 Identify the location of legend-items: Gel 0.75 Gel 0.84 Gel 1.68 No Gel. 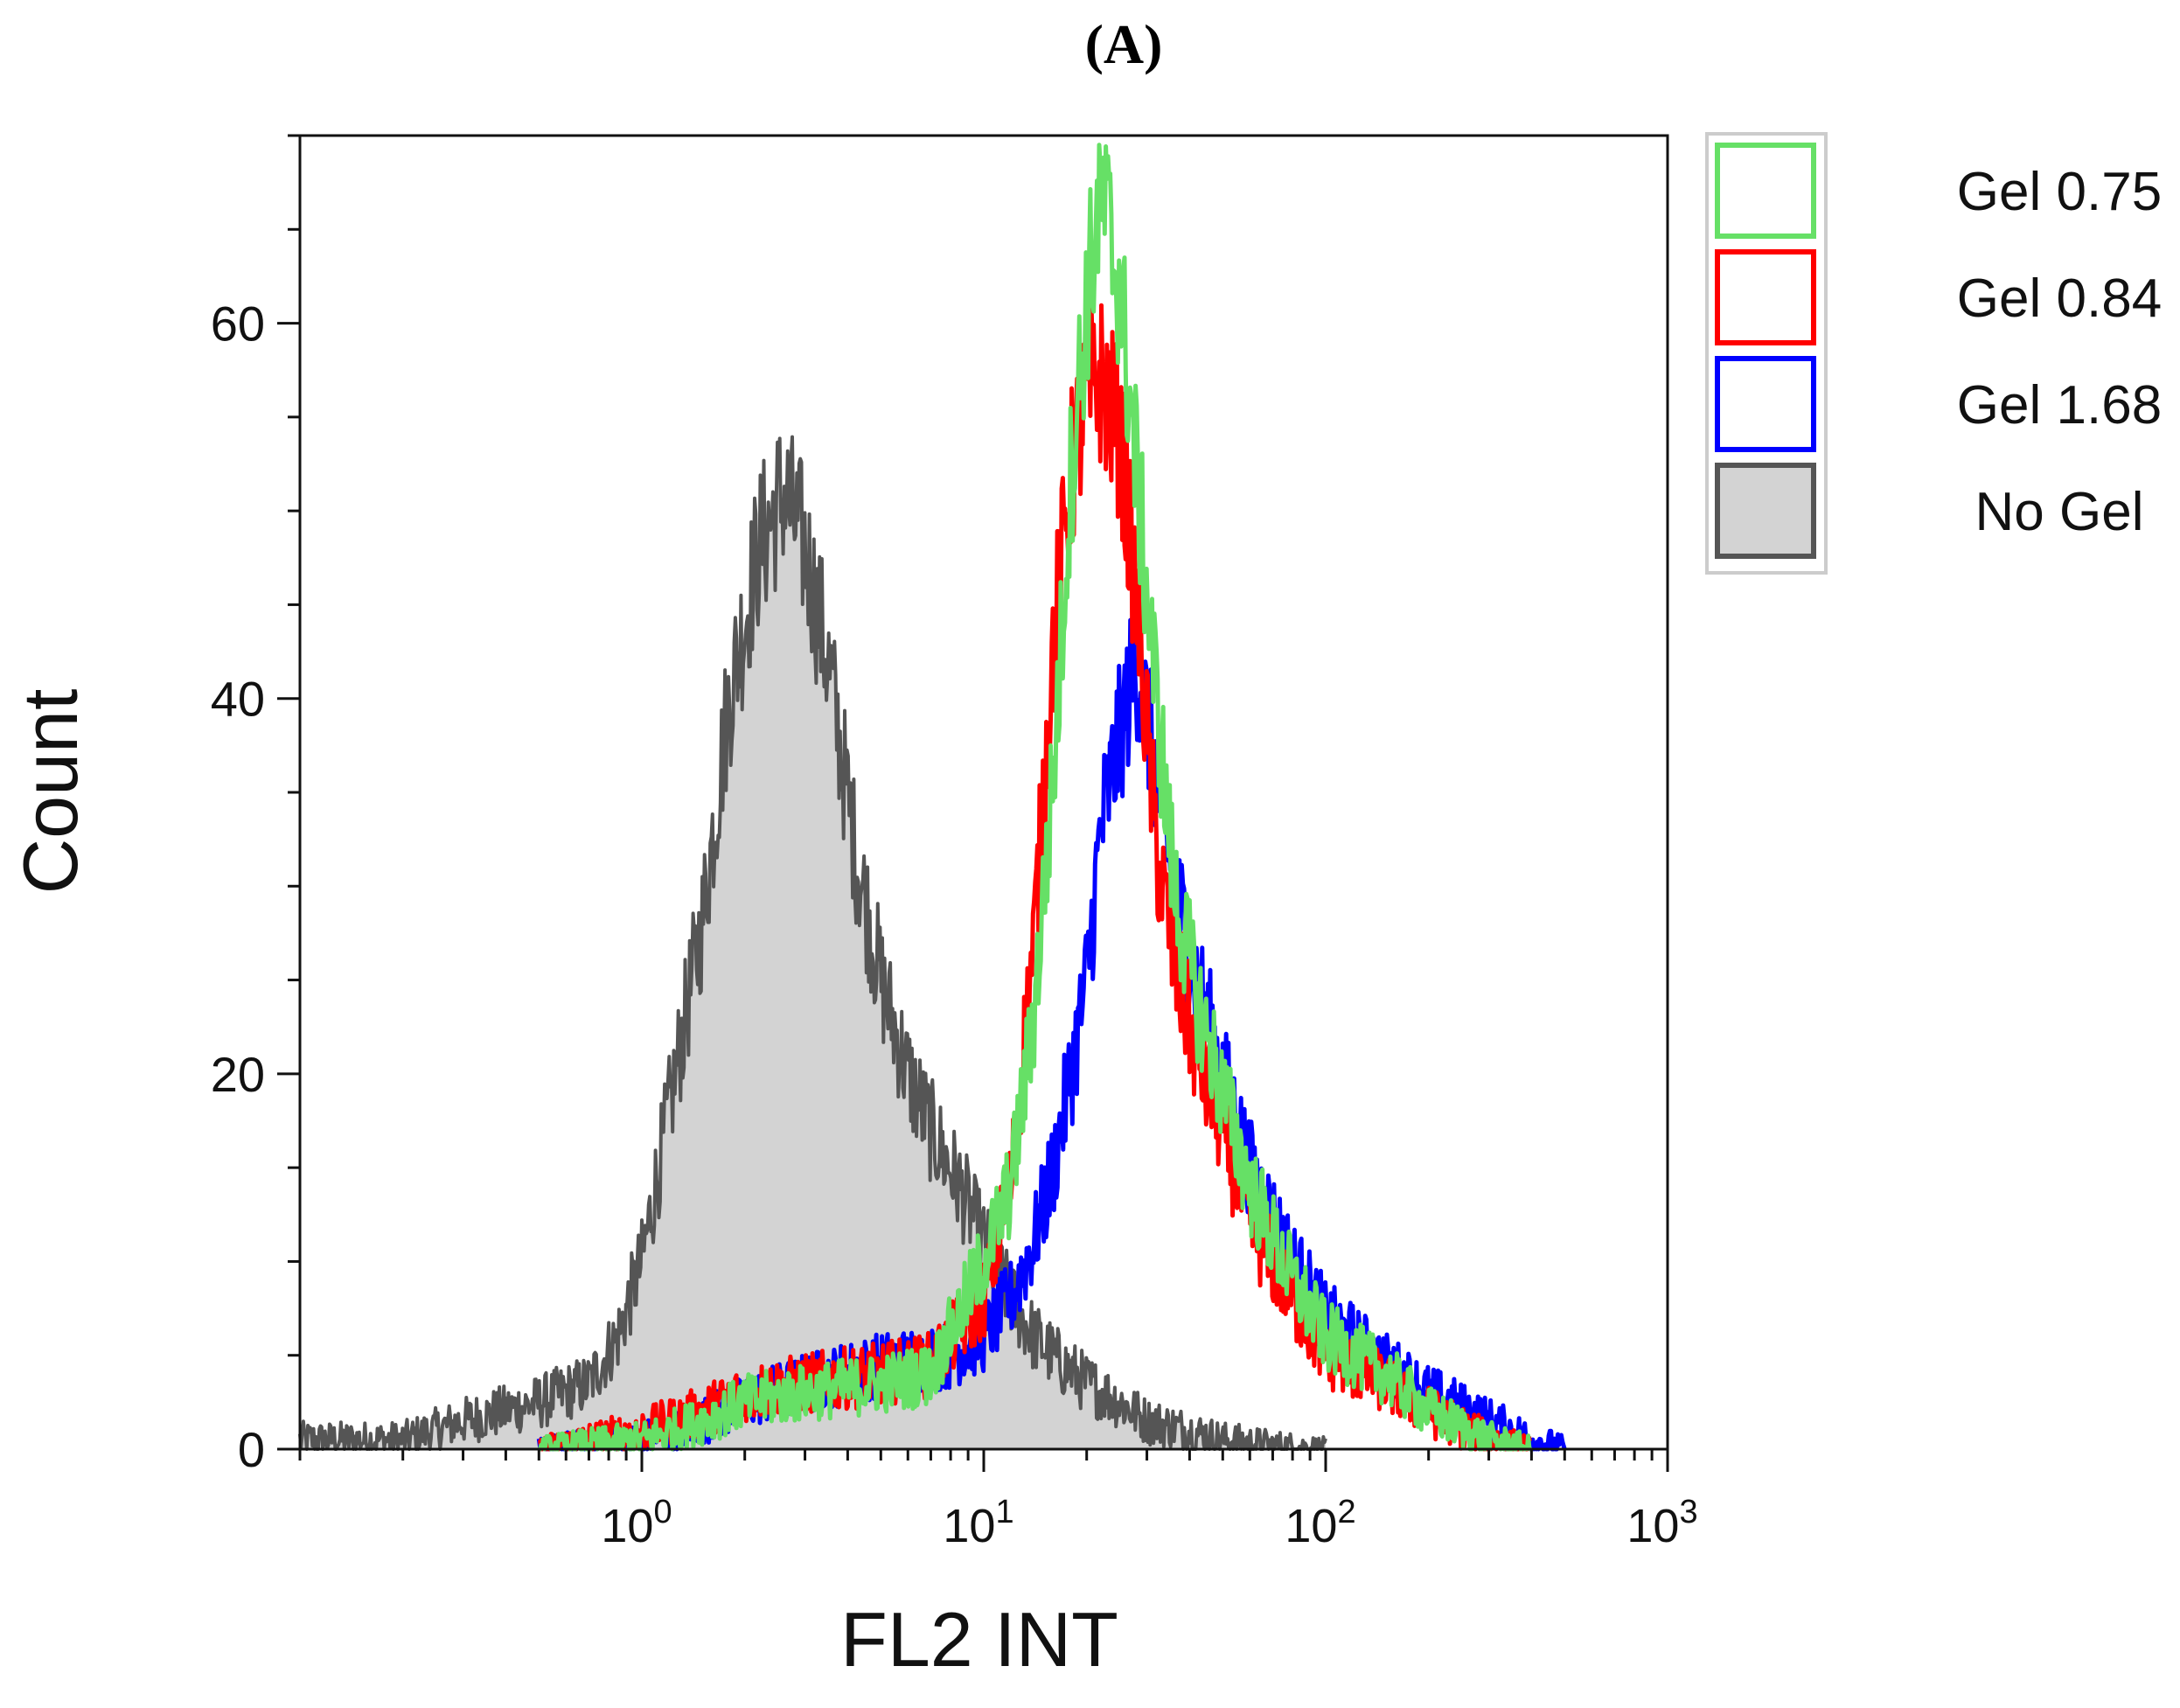
(1939, 351).